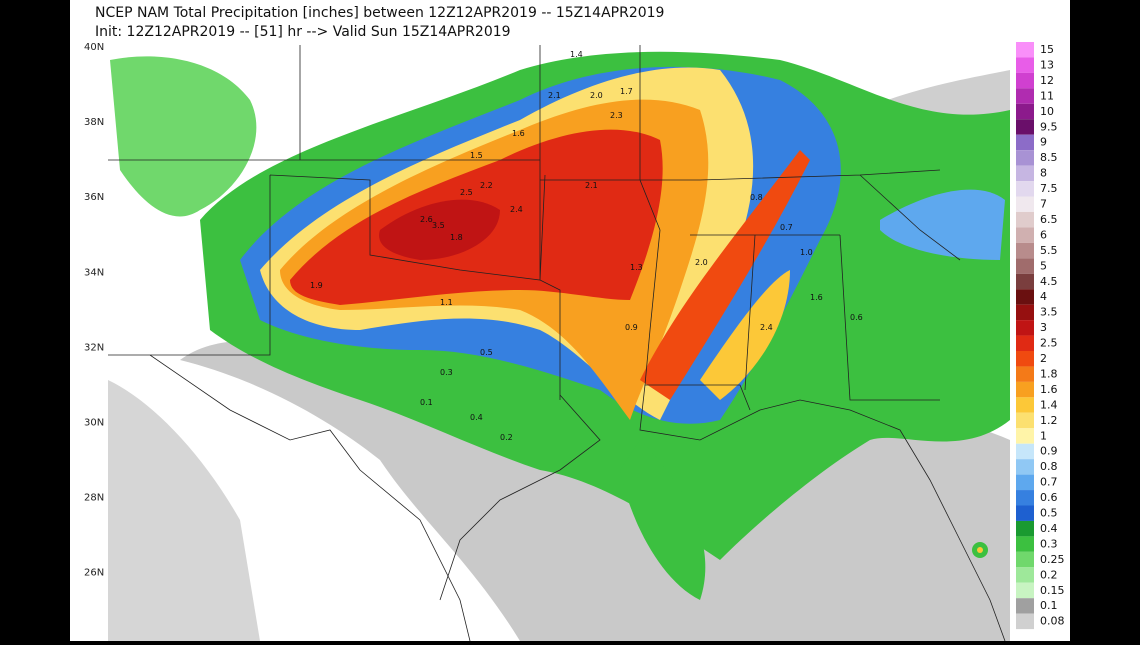 This screenshot has height=645, width=1140. I want to click on latitude-label: 38N, so click(94, 122).